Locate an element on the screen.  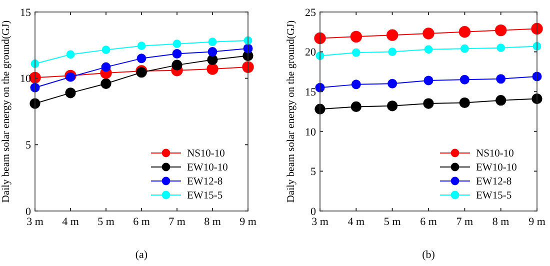
text: (b) is located at coordinates (429, 255).